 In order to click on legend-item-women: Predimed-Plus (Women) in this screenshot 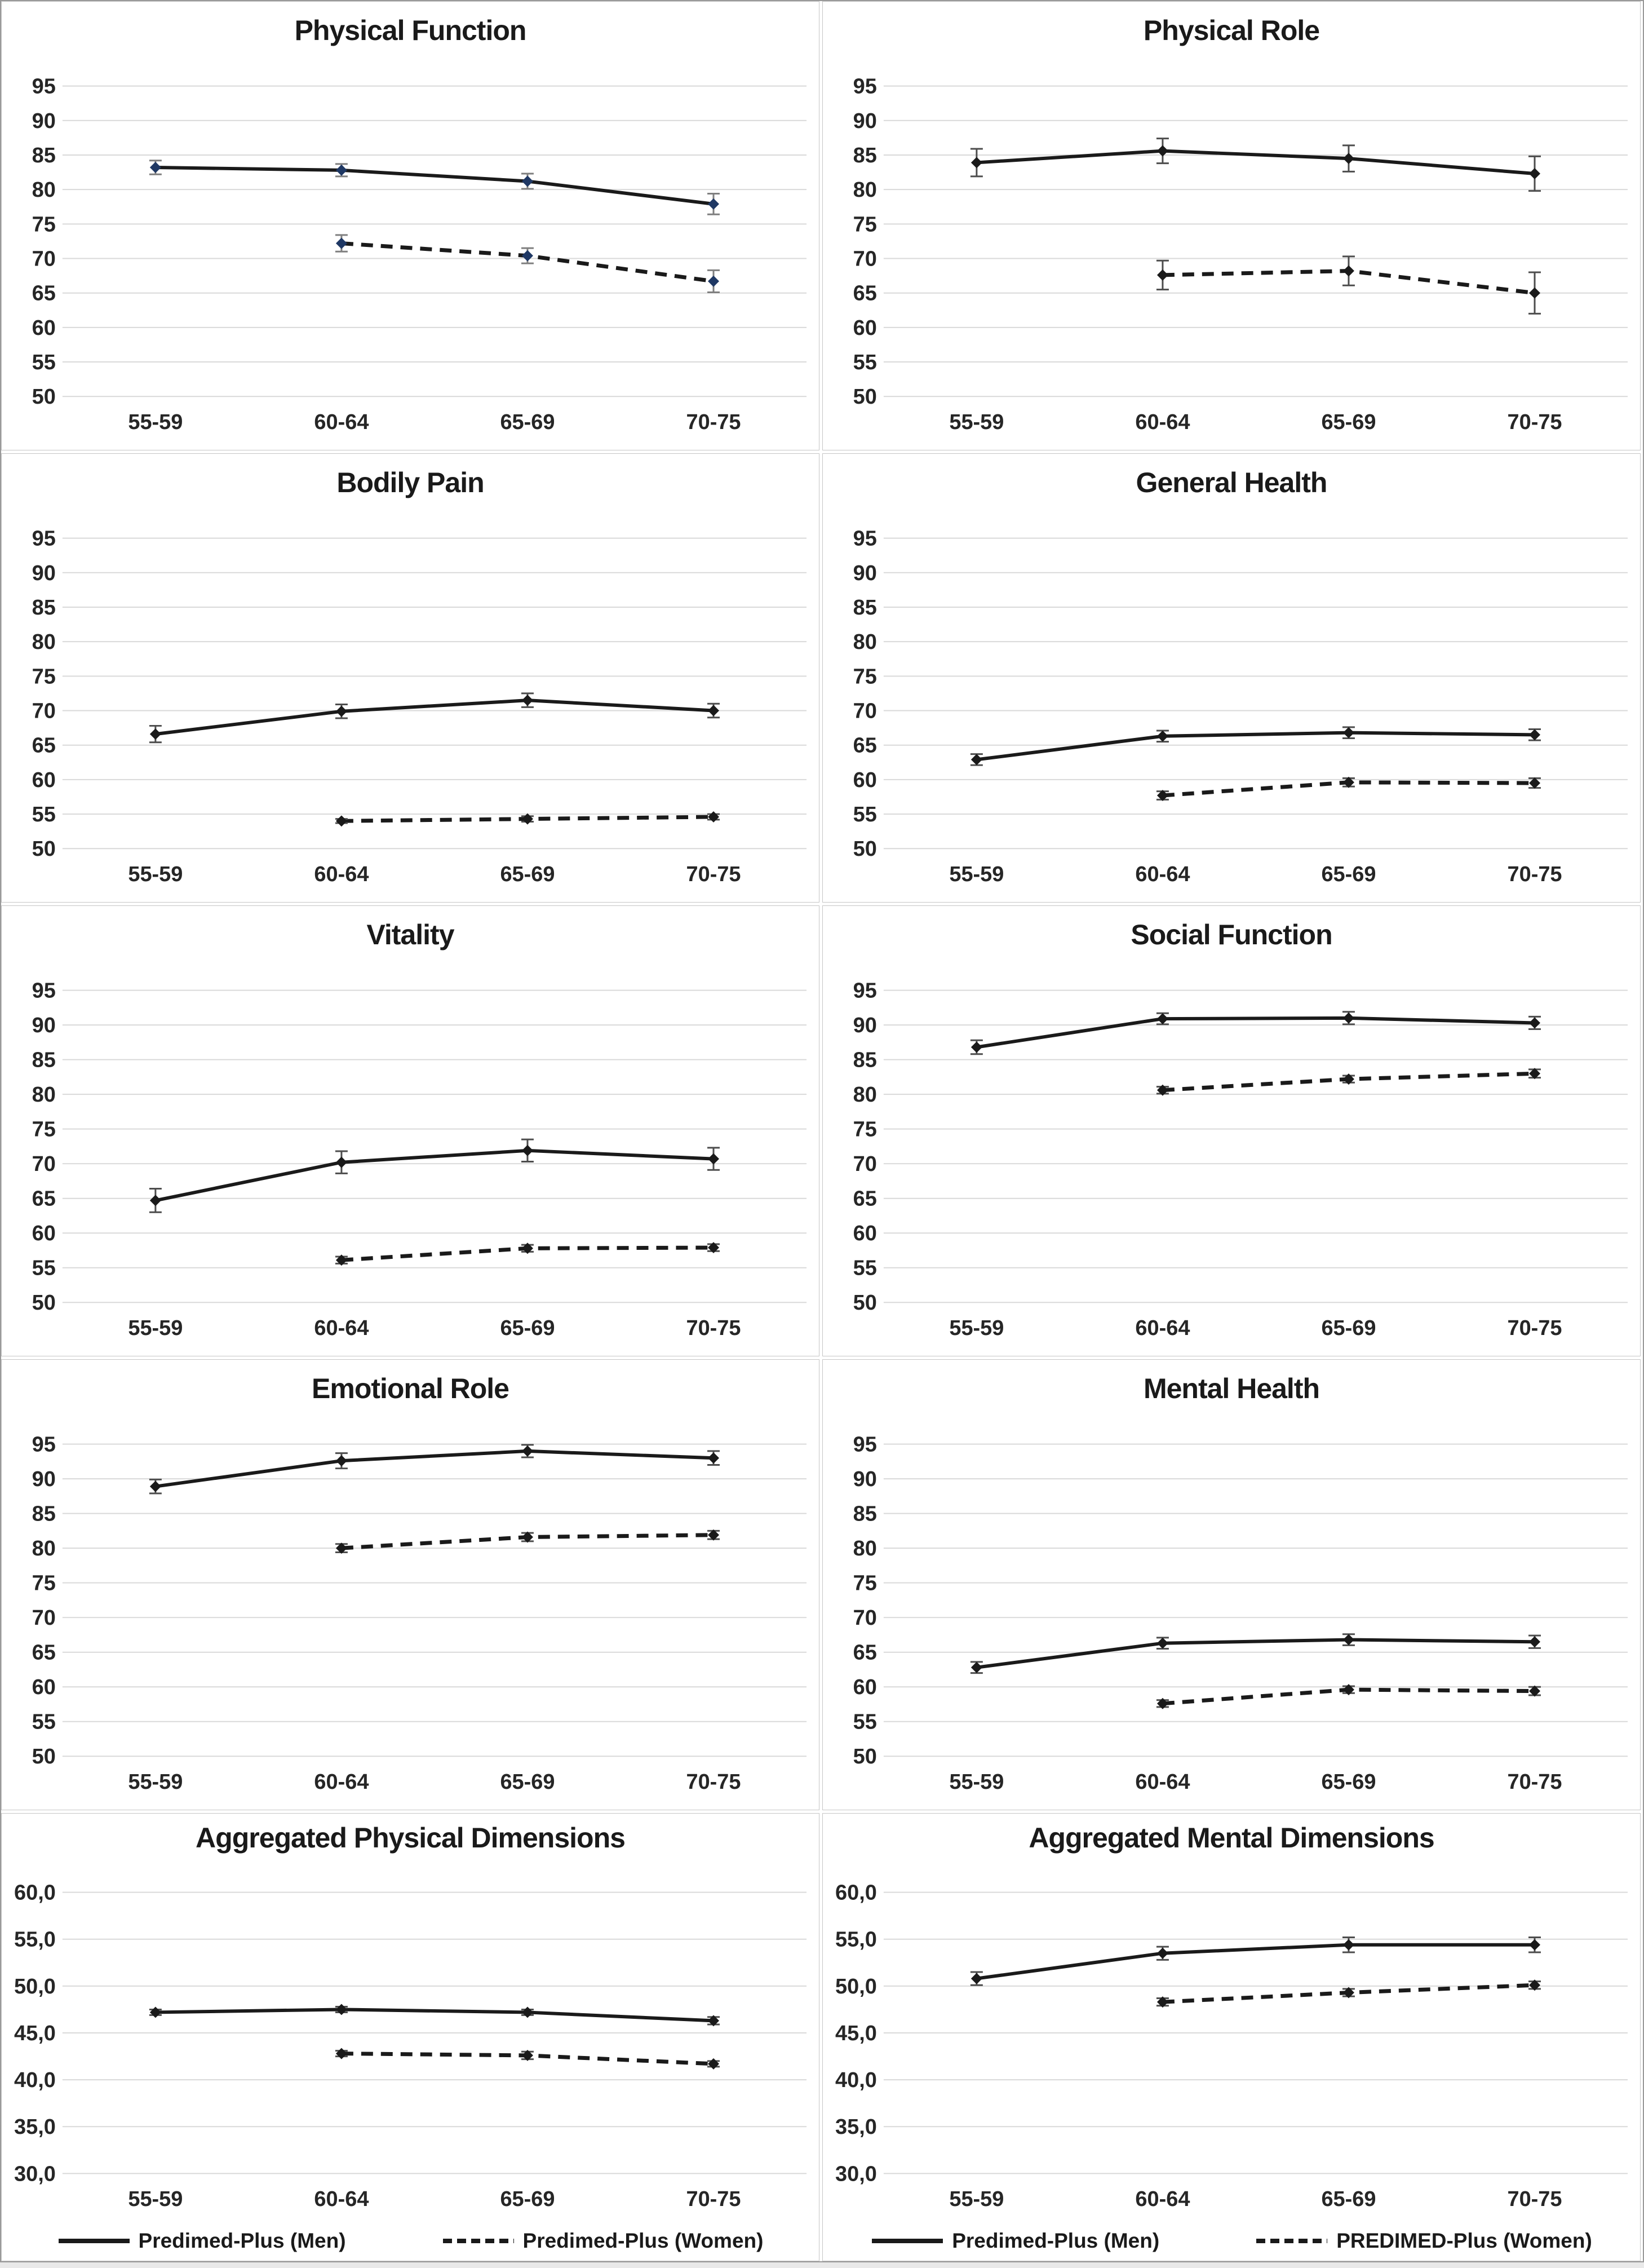, I will do `click(603, 2241)`.